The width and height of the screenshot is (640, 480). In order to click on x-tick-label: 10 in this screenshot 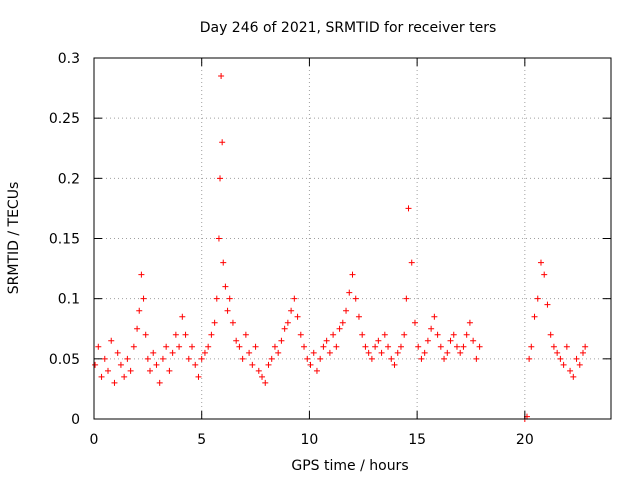, I will do `click(310, 440)`.